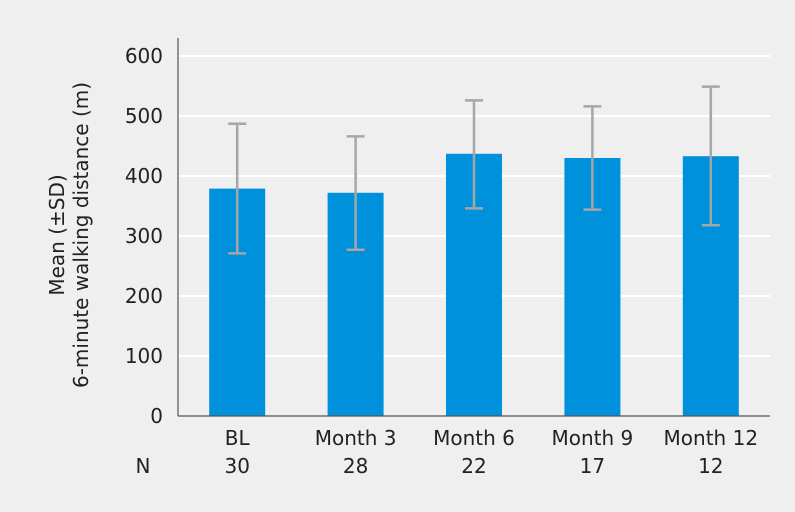 The image size is (795, 512). What do you see at coordinates (474, 438) in the screenshot?
I see `x-tick-label: Month 6` at bounding box center [474, 438].